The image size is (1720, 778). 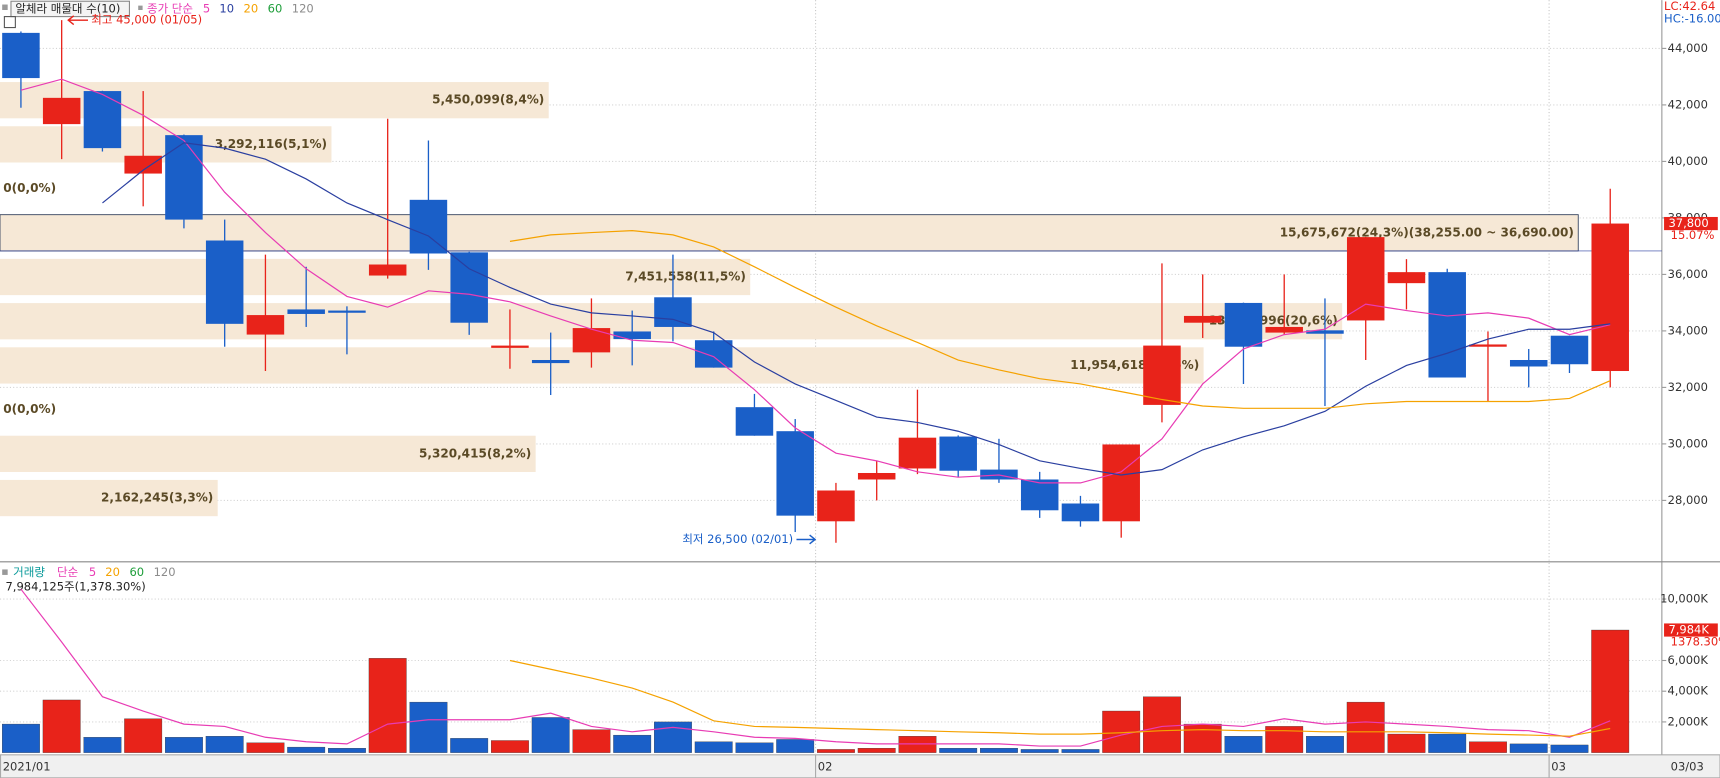 What do you see at coordinates (275, 8) in the screenshot?
I see `legend-entry: 60` at bounding box center [275, 8].